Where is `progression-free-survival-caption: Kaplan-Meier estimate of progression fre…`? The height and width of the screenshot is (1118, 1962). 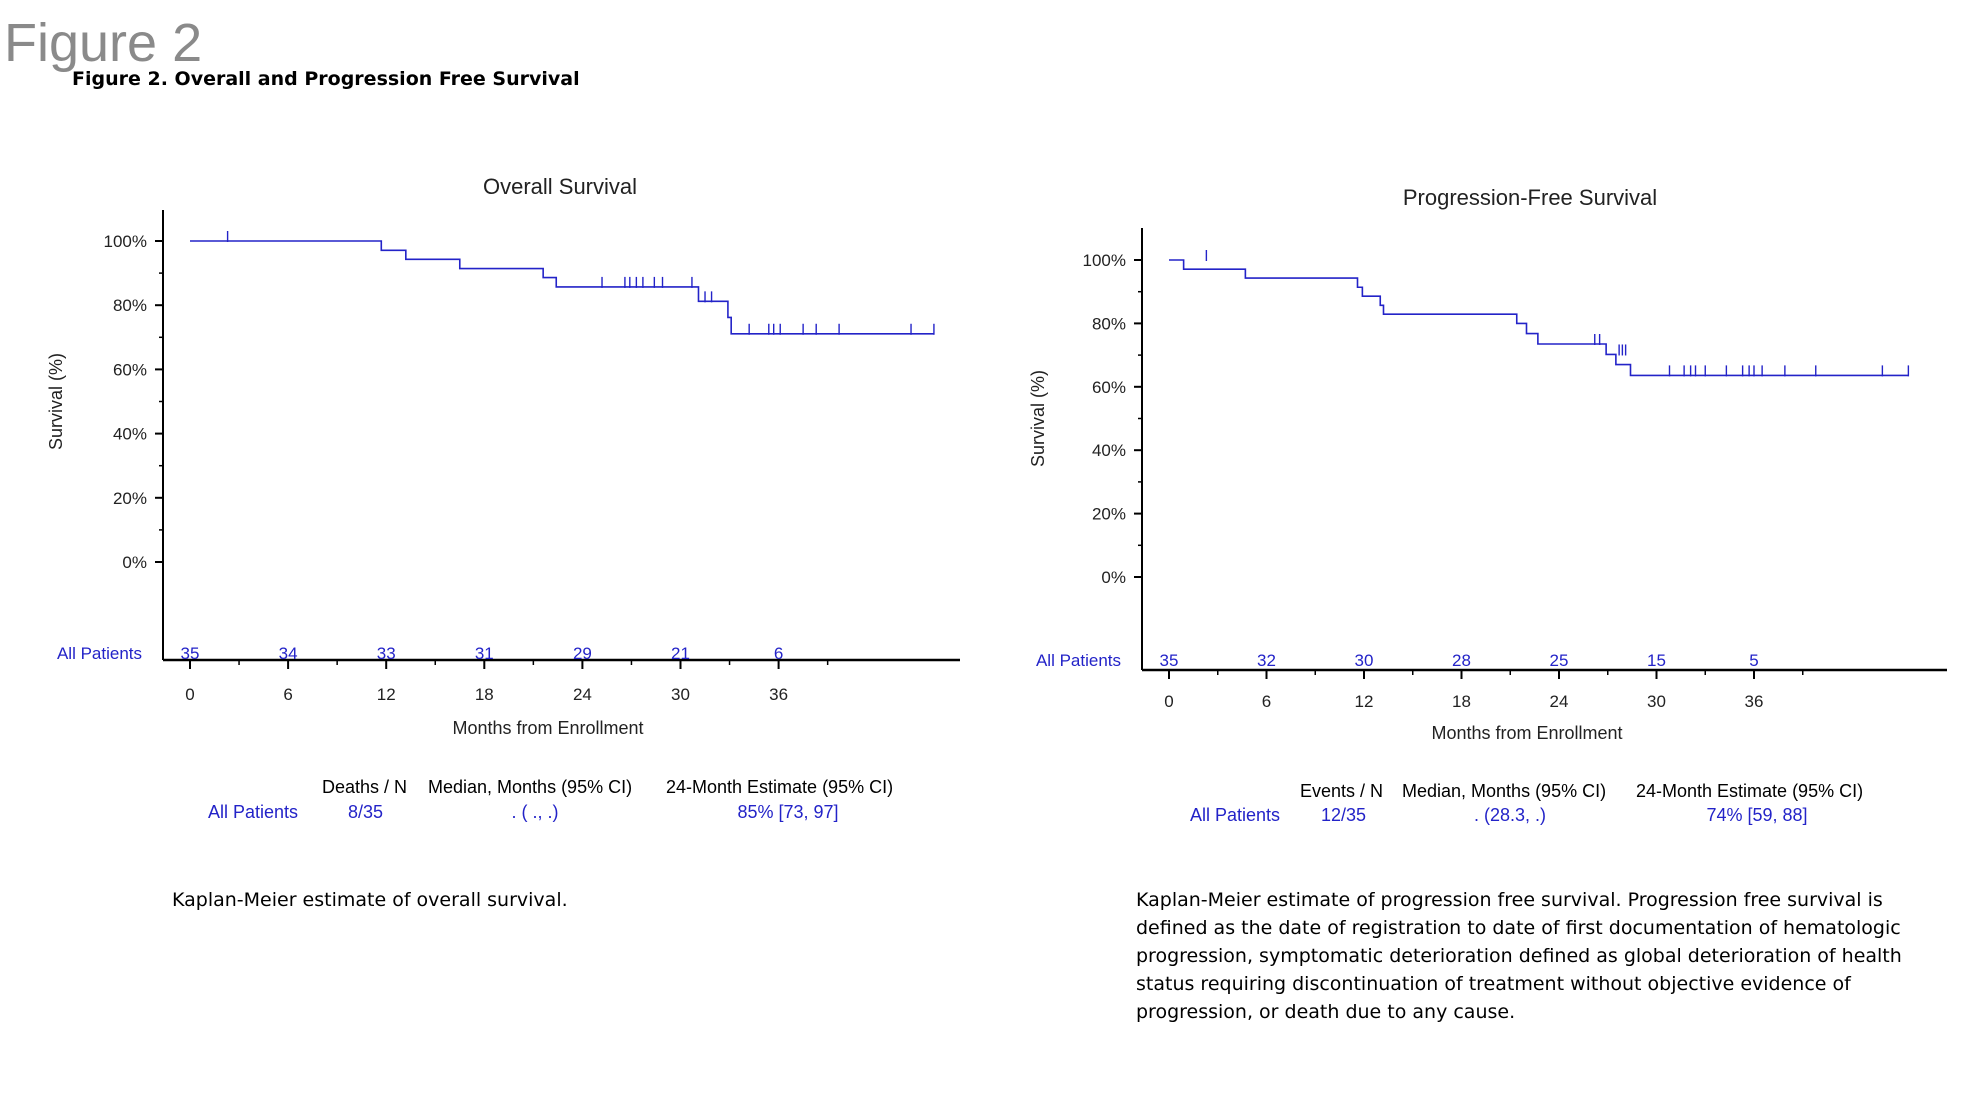
progression-free-survival-caption: Kaplan-Meier estimate of progression fre… is located at coordinates (1519, 956).